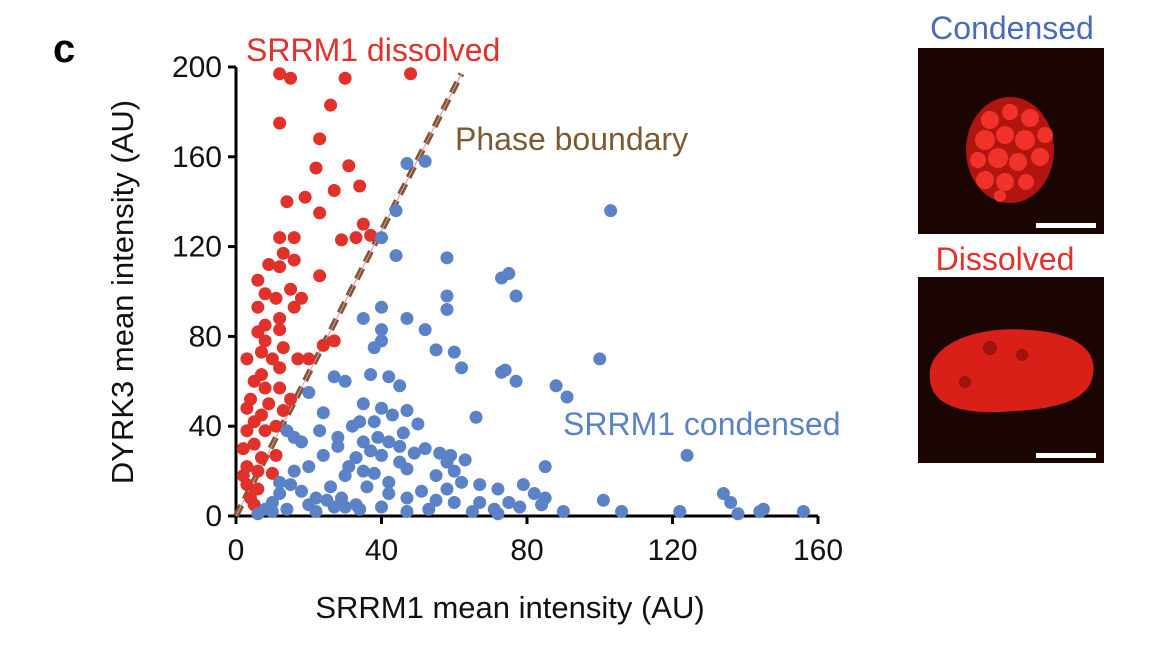 This screenshot has width=1175, height=658. I want to click on phase-boundary, so click(349, 295).